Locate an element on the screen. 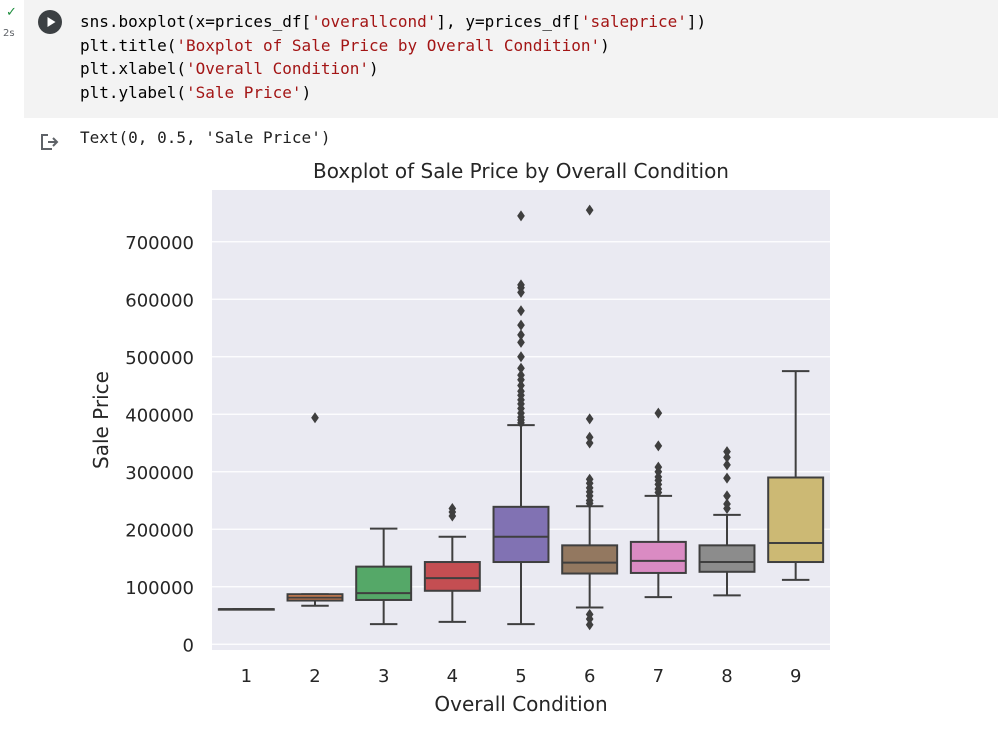 Image resolution: width=998 pixels, height=742 pixels. run-cell-button is located at coordinates (50, 22).